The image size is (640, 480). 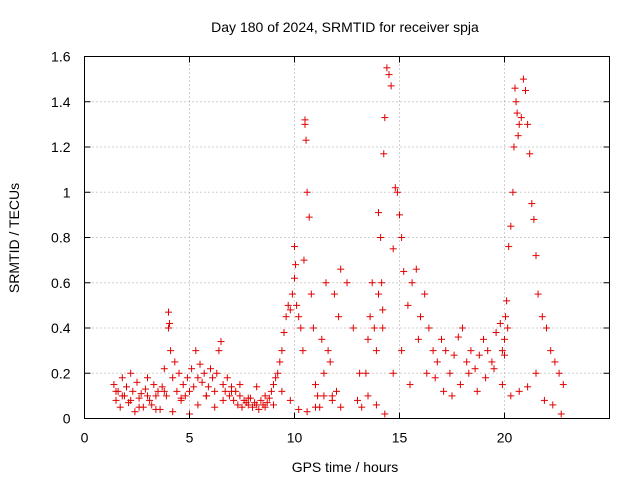 What do you see at coordinates (505, 438) in the screenshot?
I see `x-tick-label: 20` at bounding box center [505, 438].